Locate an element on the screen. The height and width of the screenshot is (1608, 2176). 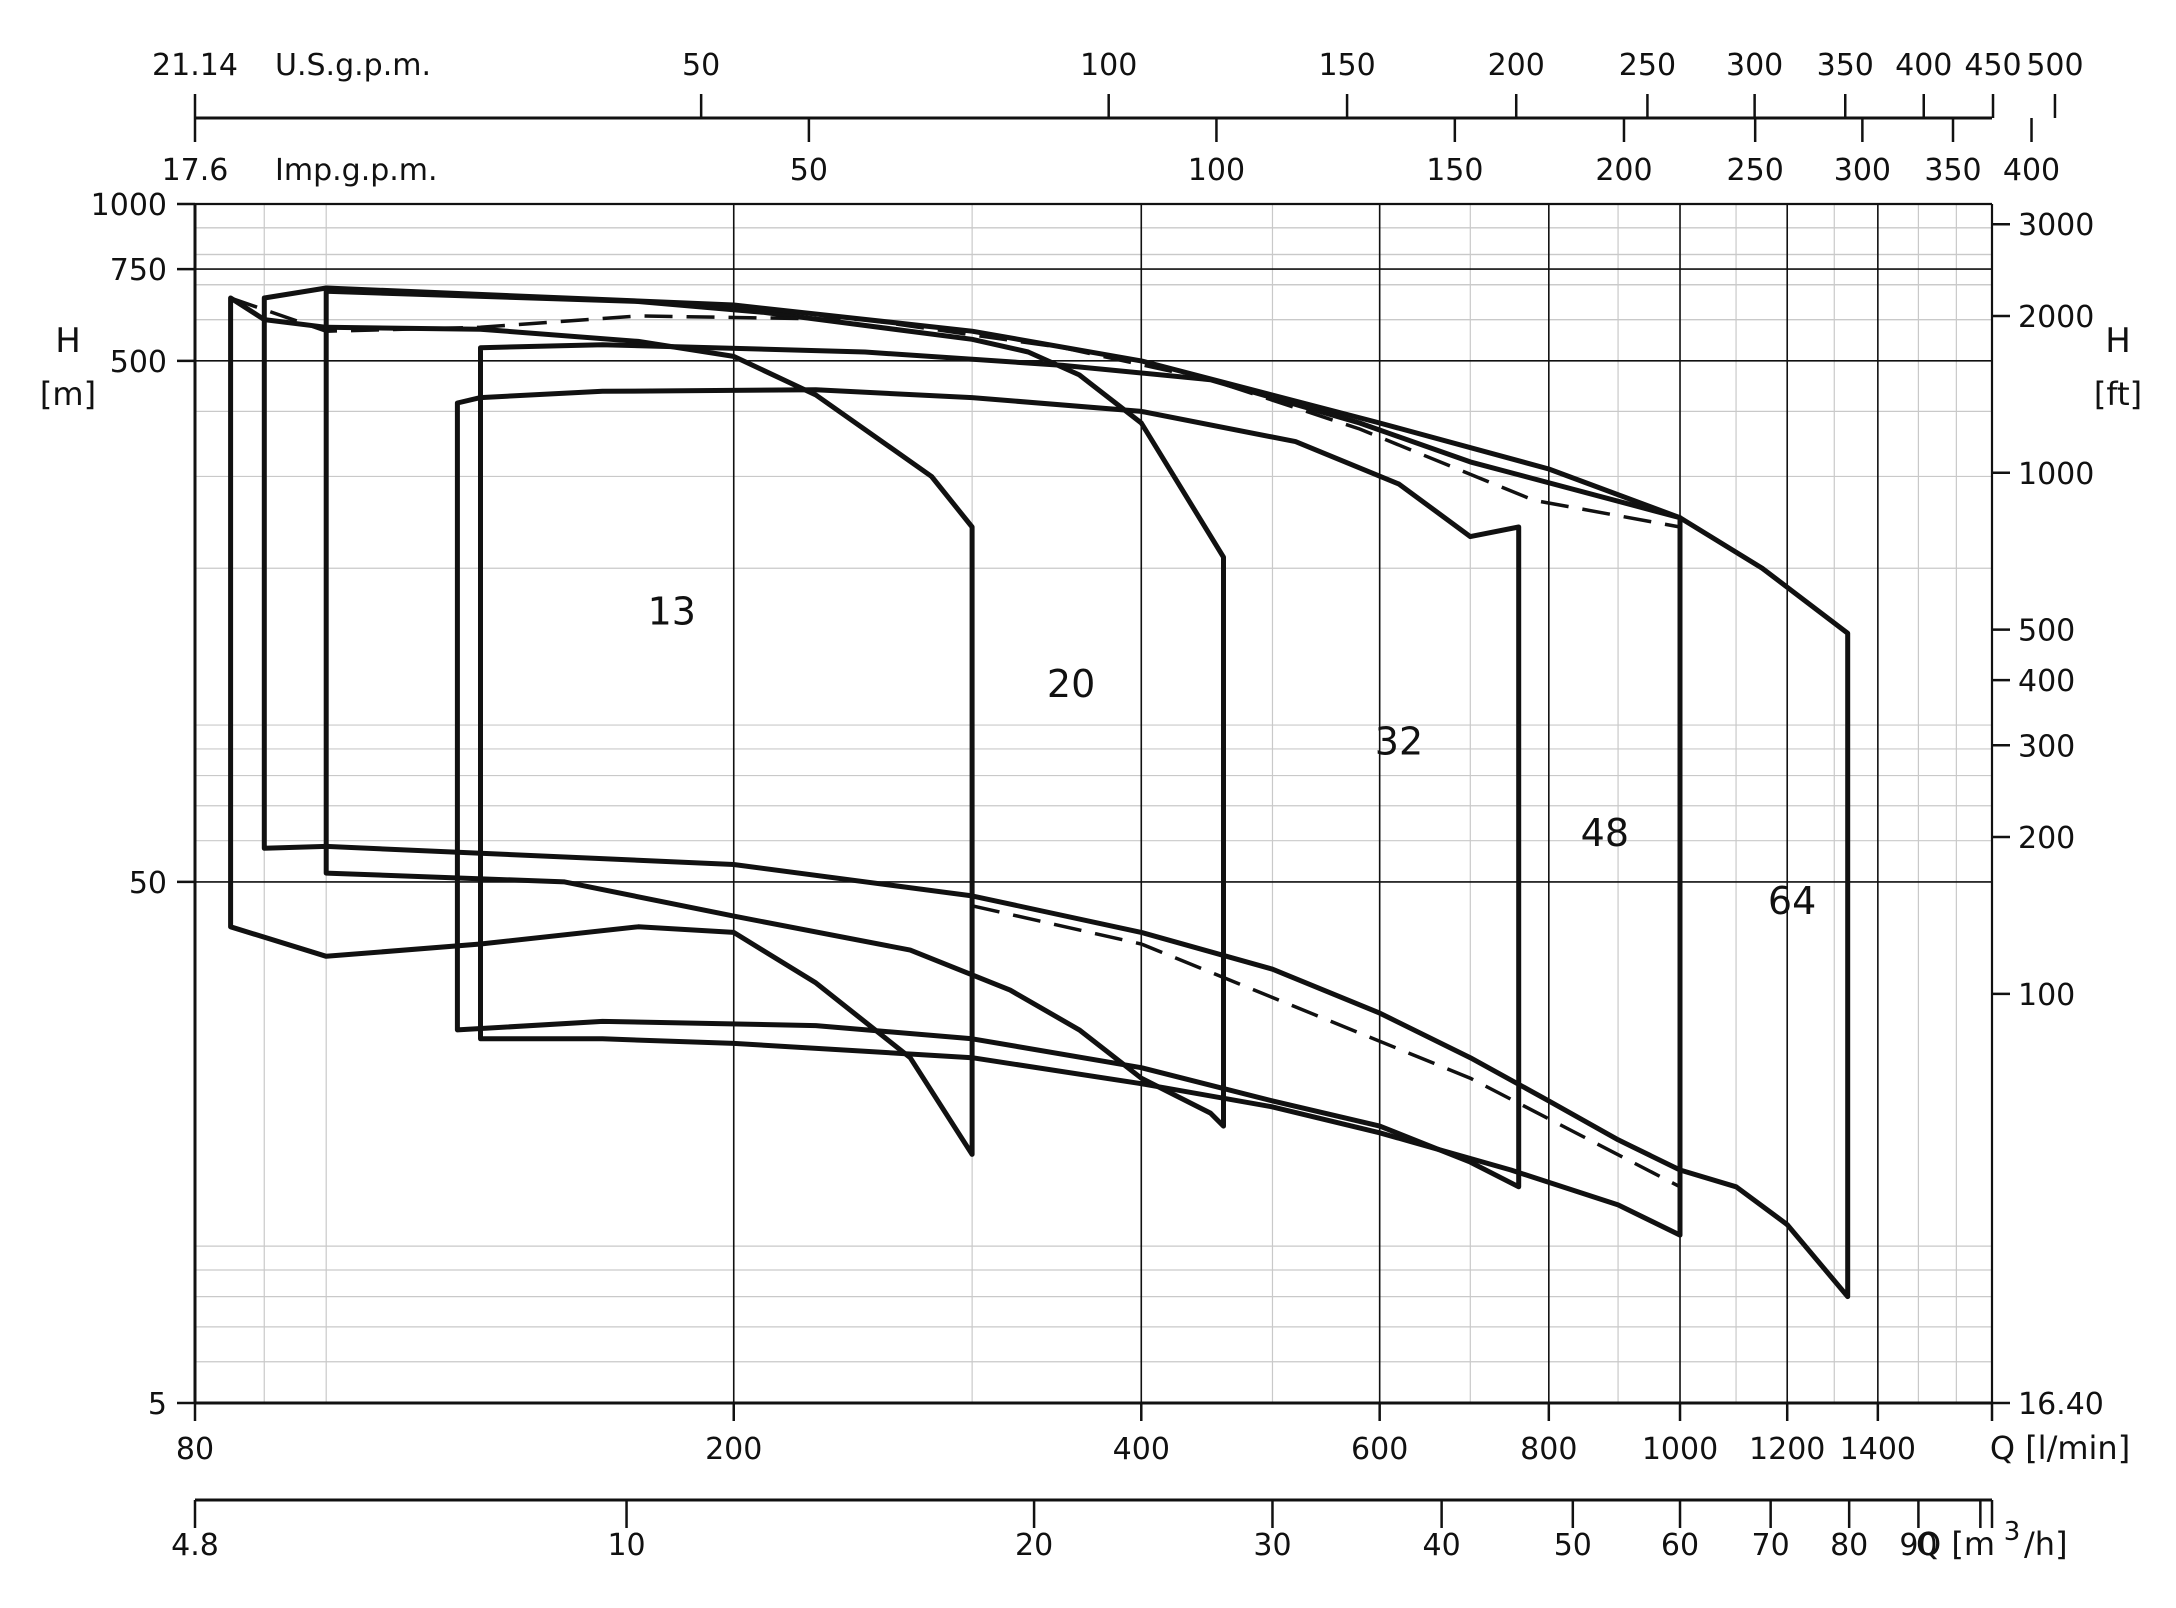
m3h-tick-label: 20 is located at coordinates (1034, 1545).